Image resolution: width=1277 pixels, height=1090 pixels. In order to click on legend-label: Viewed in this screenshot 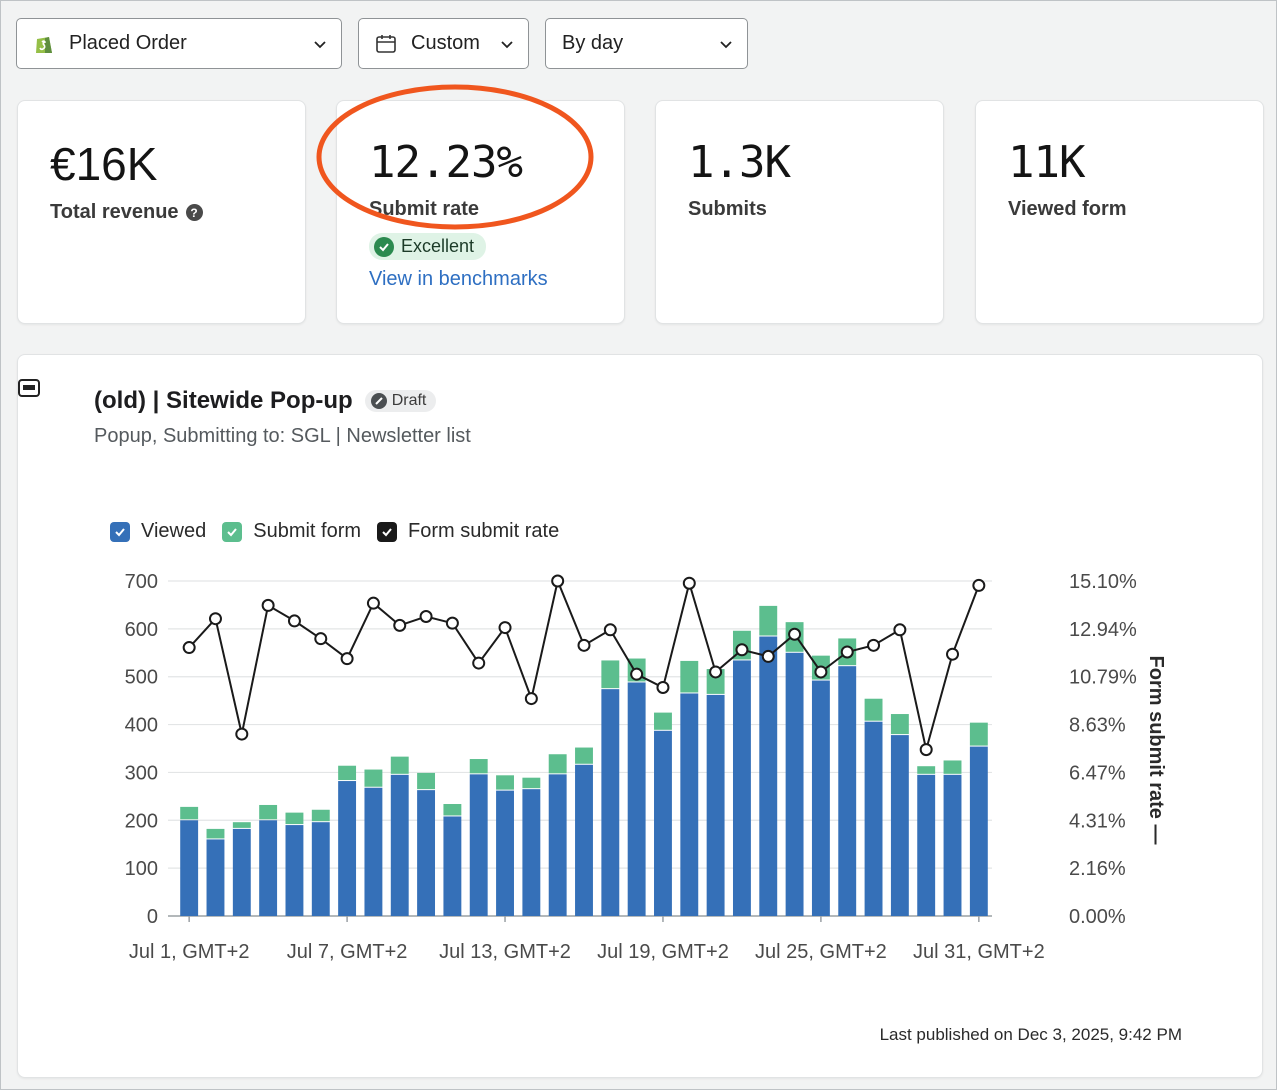, I will do `click(174, 531)`.